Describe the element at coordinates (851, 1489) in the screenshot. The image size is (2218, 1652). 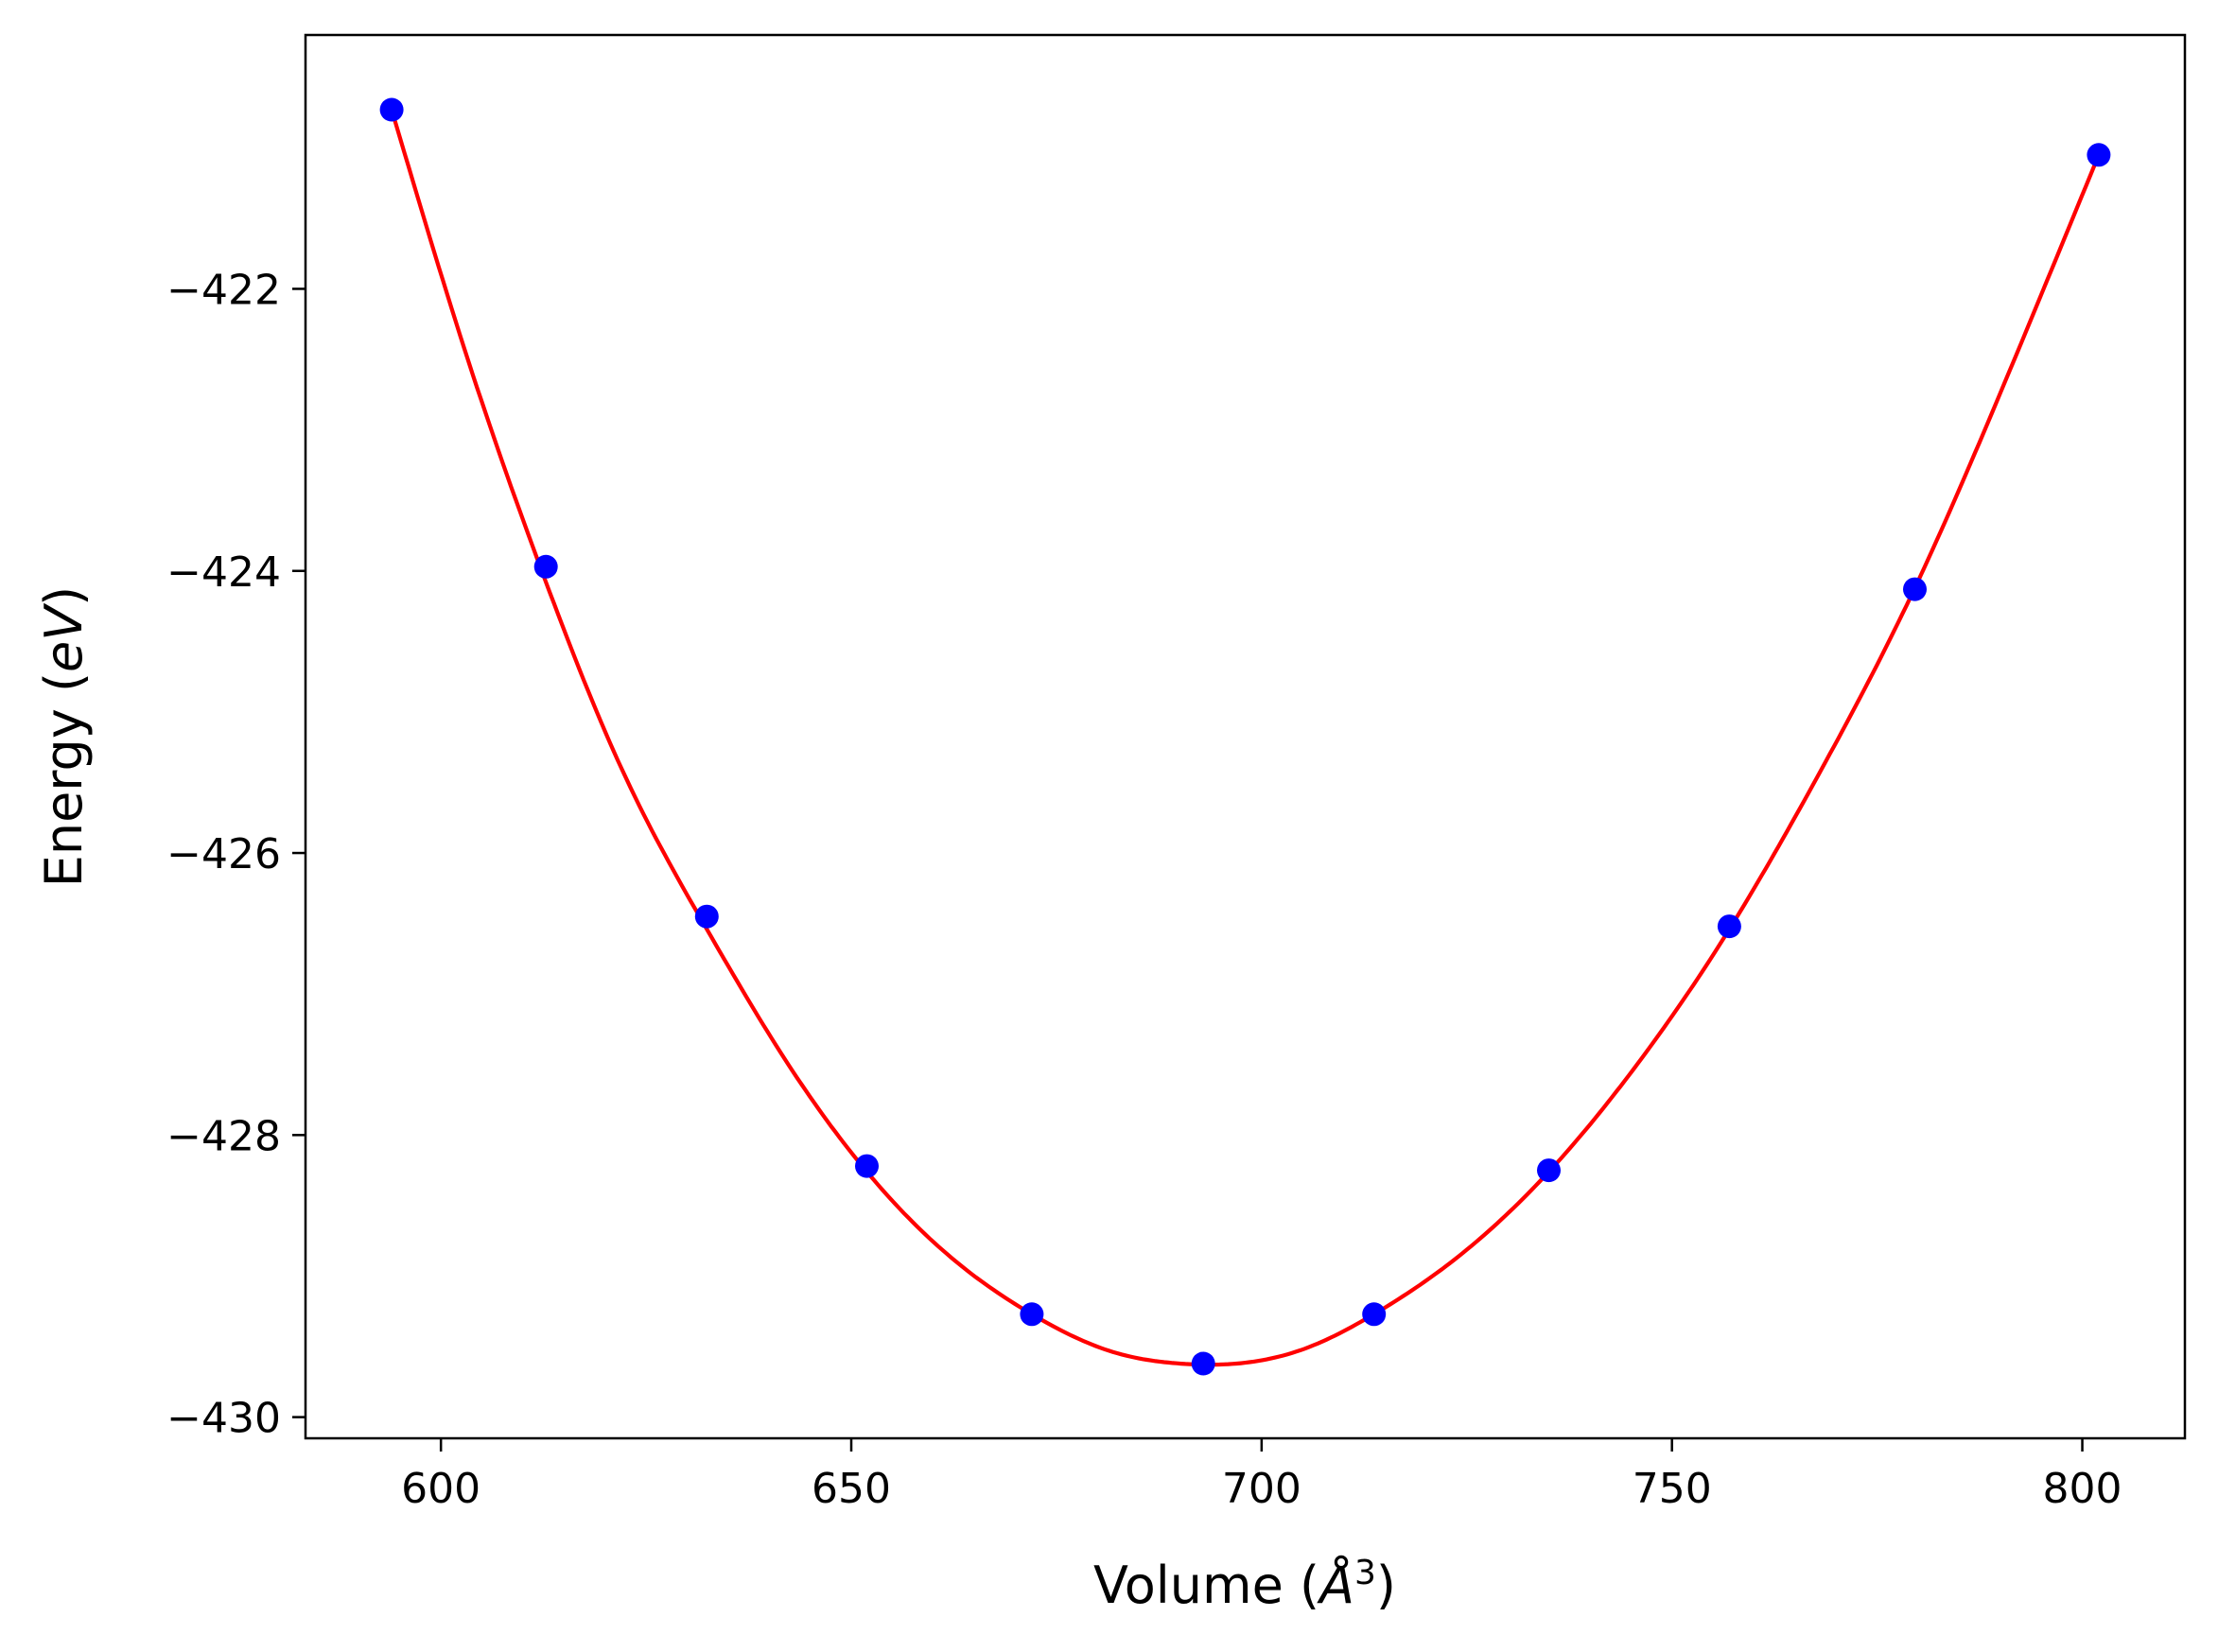
I see `x-tick-label: 650` at that location.